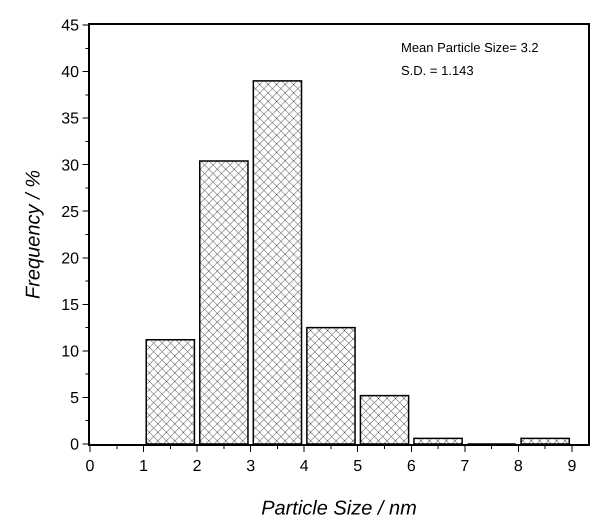  What do you see at coordinates (470, 47) in the screenshot?
I see `annotation: Mean Particle Size= 3.2` at bounding box center [470, 47].